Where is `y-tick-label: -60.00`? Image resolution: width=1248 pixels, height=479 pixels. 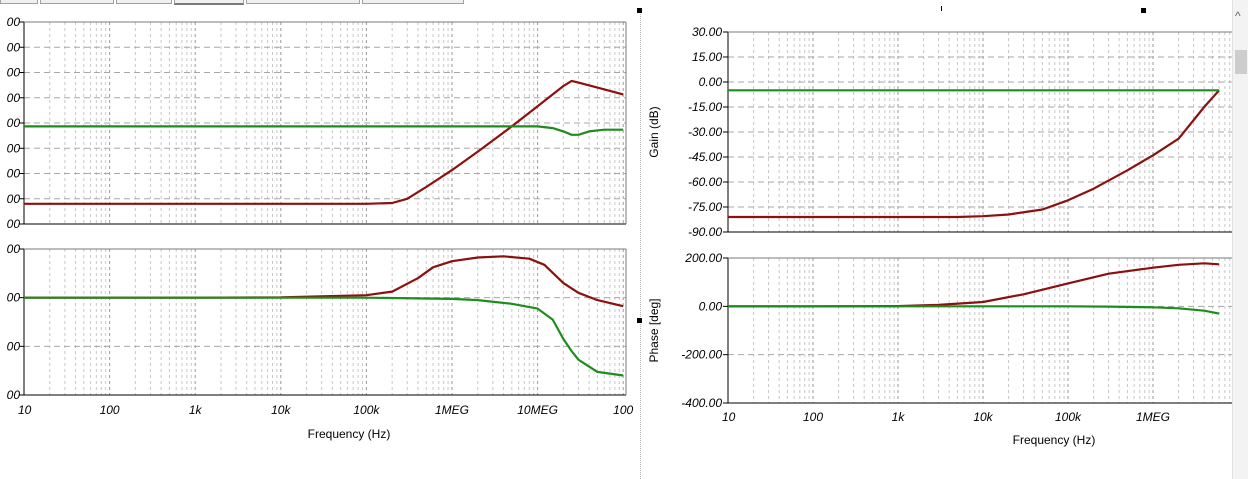
y-tick-label: -60.00 is located at coordinates (705, 182).